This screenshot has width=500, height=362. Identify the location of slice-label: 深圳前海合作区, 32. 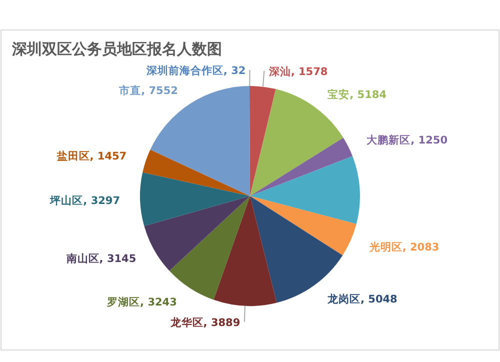
(195, 70).